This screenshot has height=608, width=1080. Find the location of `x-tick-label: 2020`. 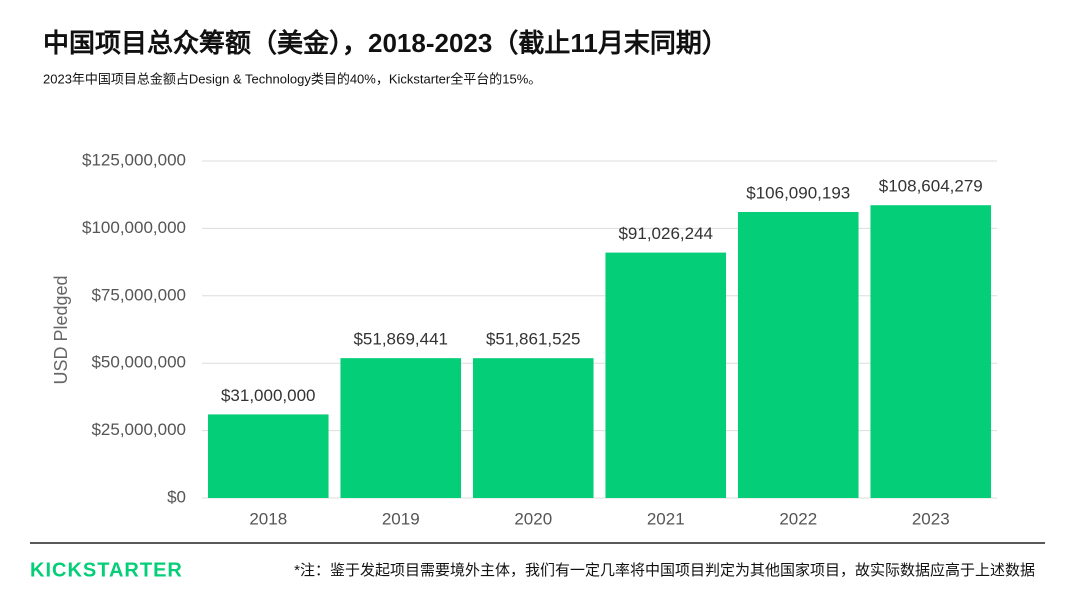

x-tick-label: 2020 is located at coordinates (533, 518).